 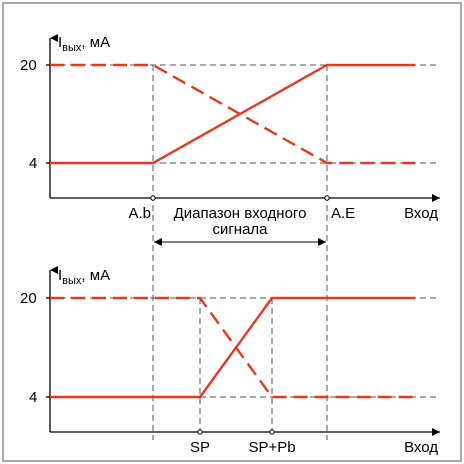 What do you see at coordinates (139, 213) in the screenshot?
I see `label-ab: A.b` at bounding box center [139, 213].